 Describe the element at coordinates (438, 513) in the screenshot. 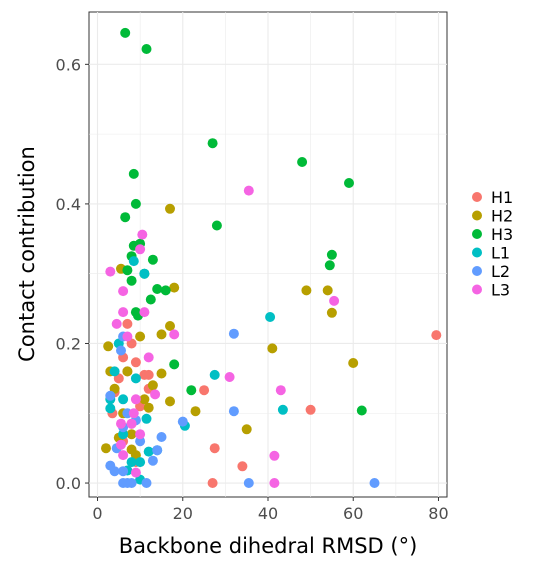

I see `x-tick-label: 80` at that location.